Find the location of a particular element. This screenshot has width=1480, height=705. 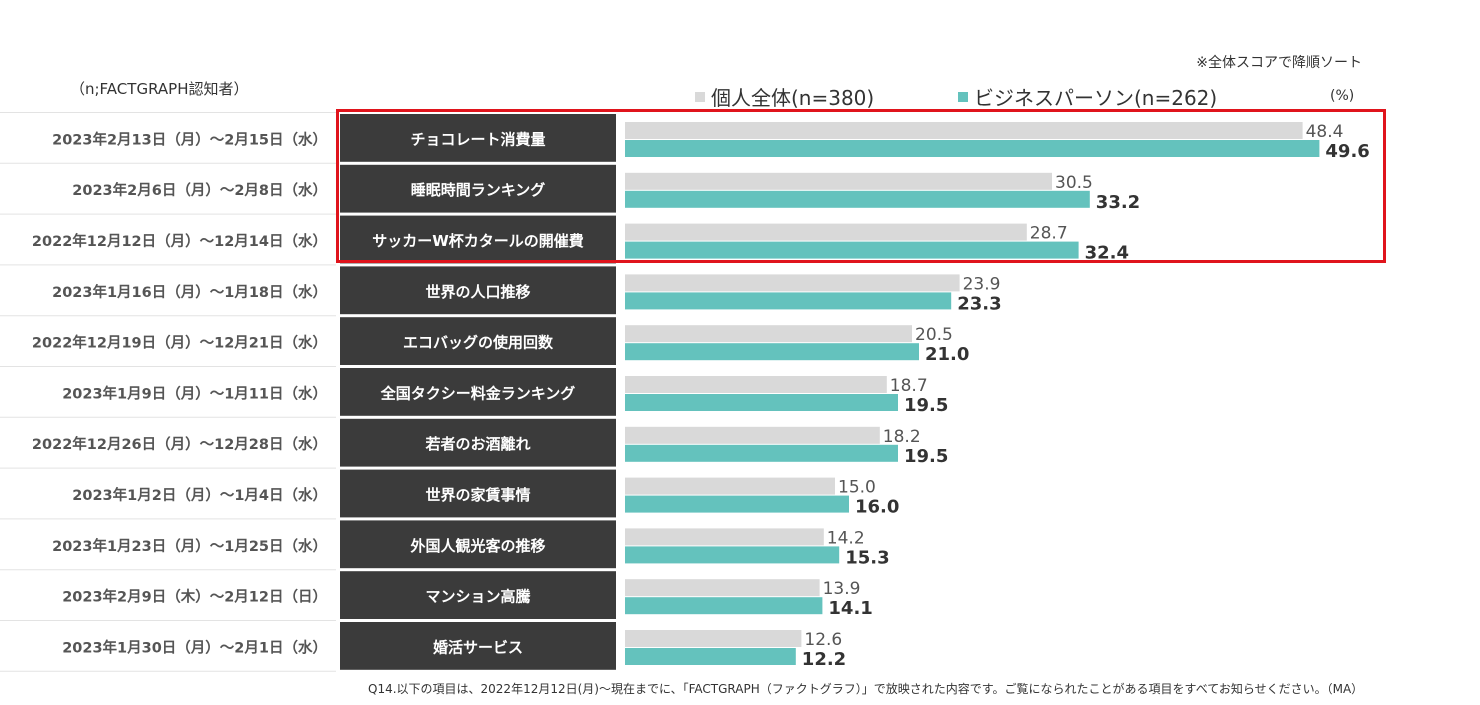

category-topic-label: 世界の家賃事情 is located at coordinates (477, 495).